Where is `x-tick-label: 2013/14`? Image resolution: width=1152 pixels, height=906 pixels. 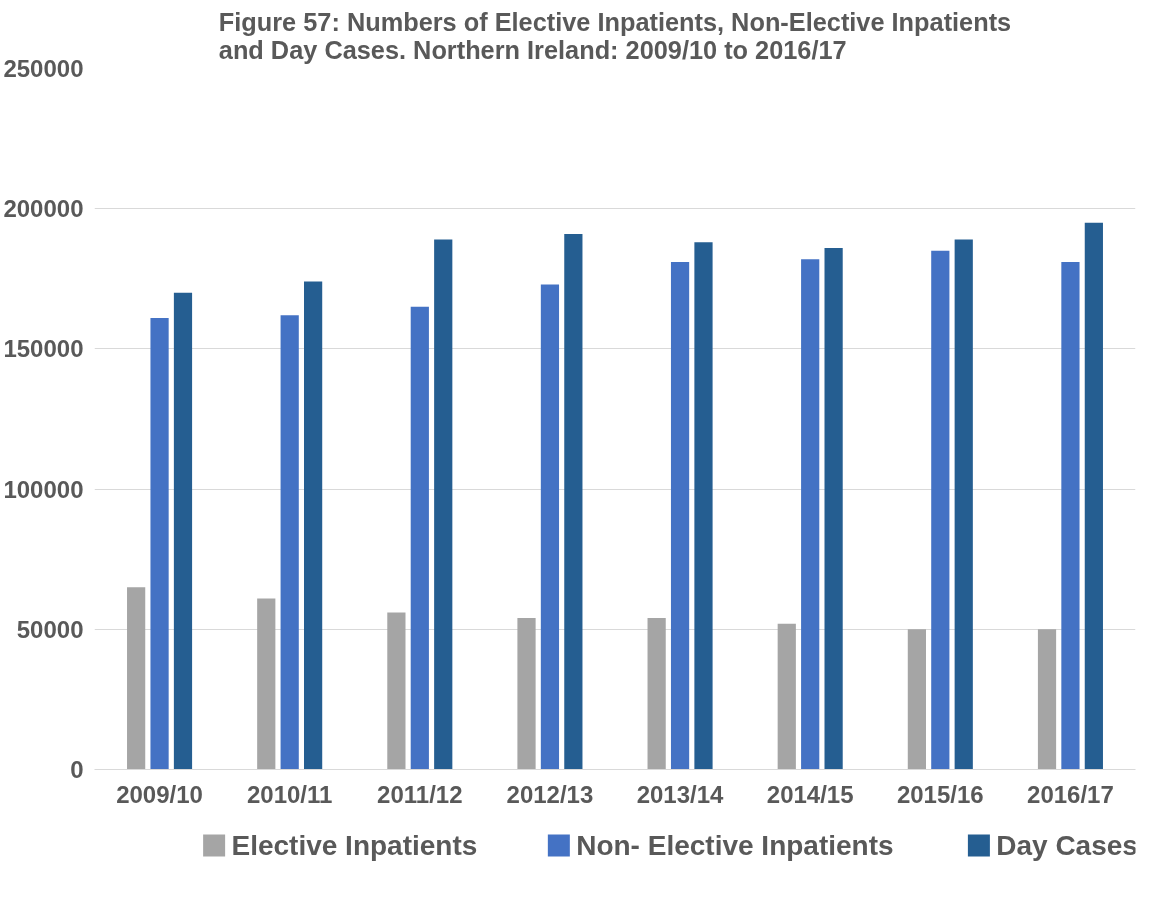 x-tick-label: 2013/14 is located at coordinates (680, 794).